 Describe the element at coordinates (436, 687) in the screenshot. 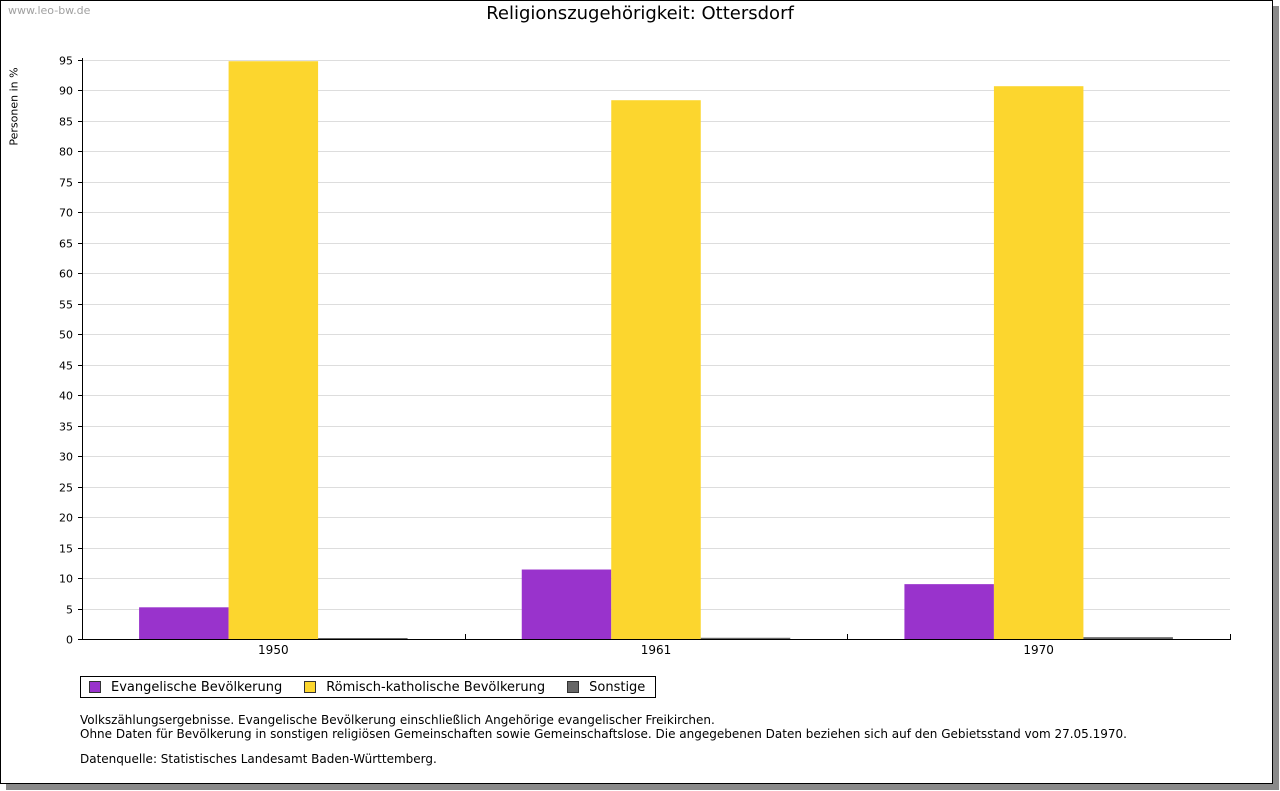

I see `legend-label-katholisch: Römisch-katholische Bevölkerung` at that location.